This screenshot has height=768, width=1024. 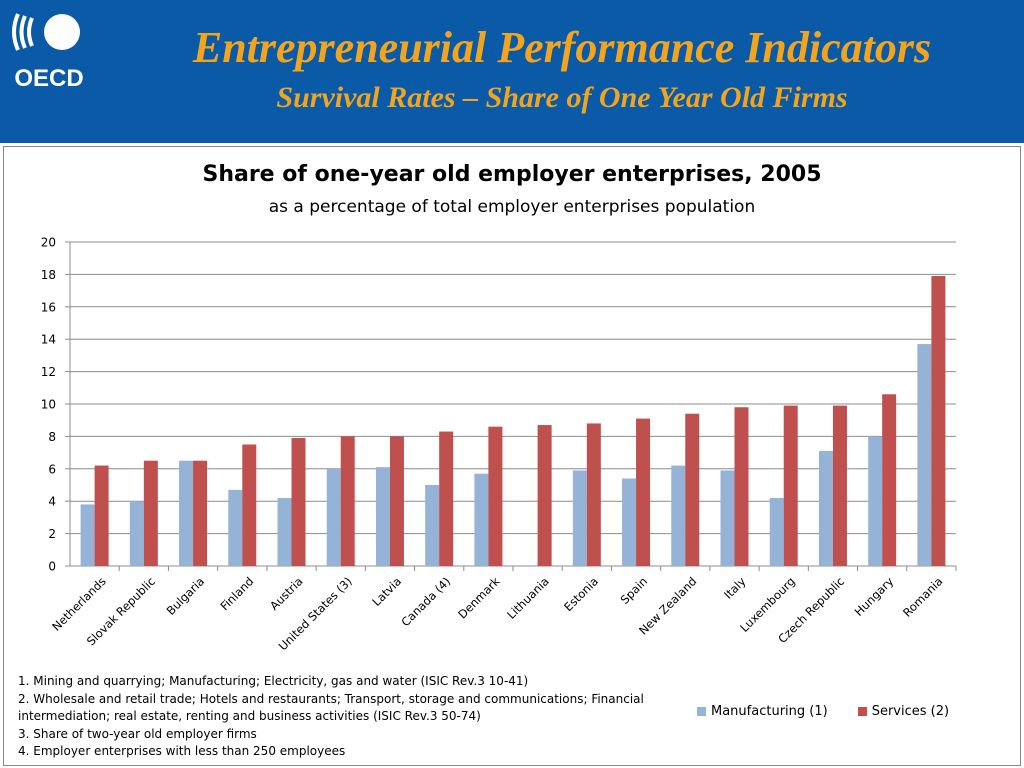 What do you see at coordinates (479, 598) in the screenshot?
I see `x-tick-label: Denmark` at bounding box center [479, 598].